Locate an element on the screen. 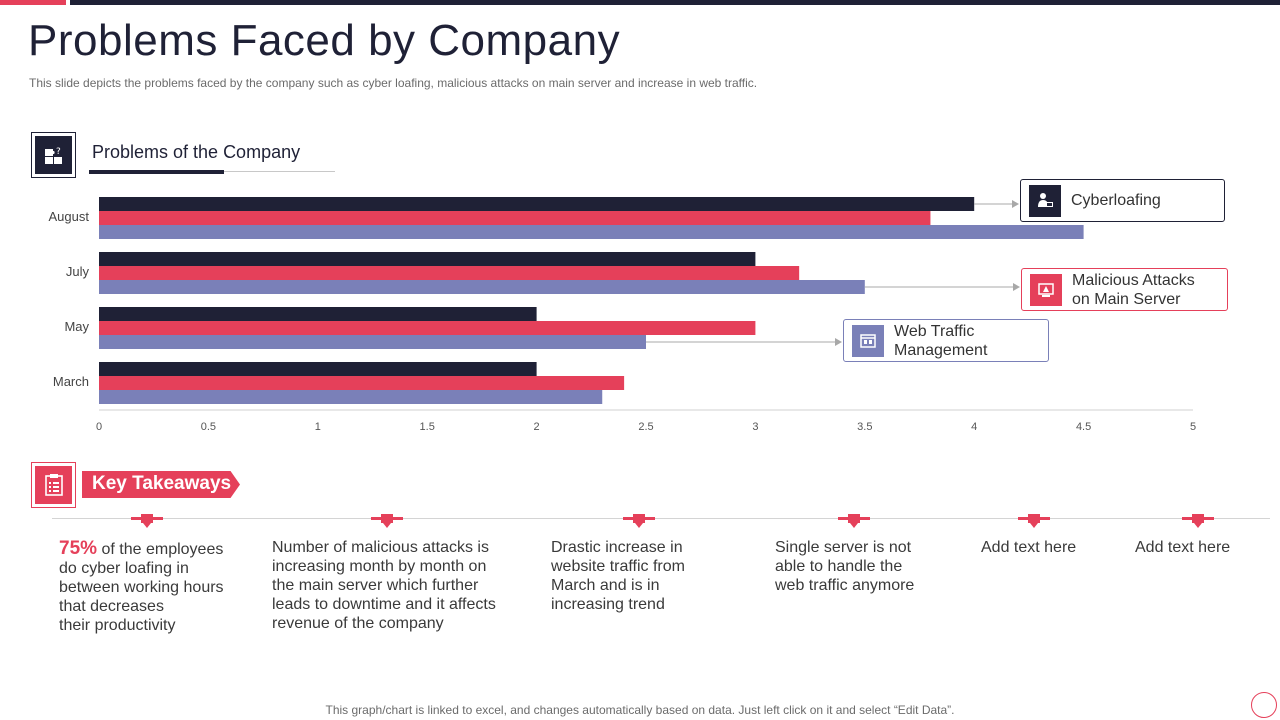 The image size is (1280, 720). browser-window-icon is located at coordinates (868, 340).